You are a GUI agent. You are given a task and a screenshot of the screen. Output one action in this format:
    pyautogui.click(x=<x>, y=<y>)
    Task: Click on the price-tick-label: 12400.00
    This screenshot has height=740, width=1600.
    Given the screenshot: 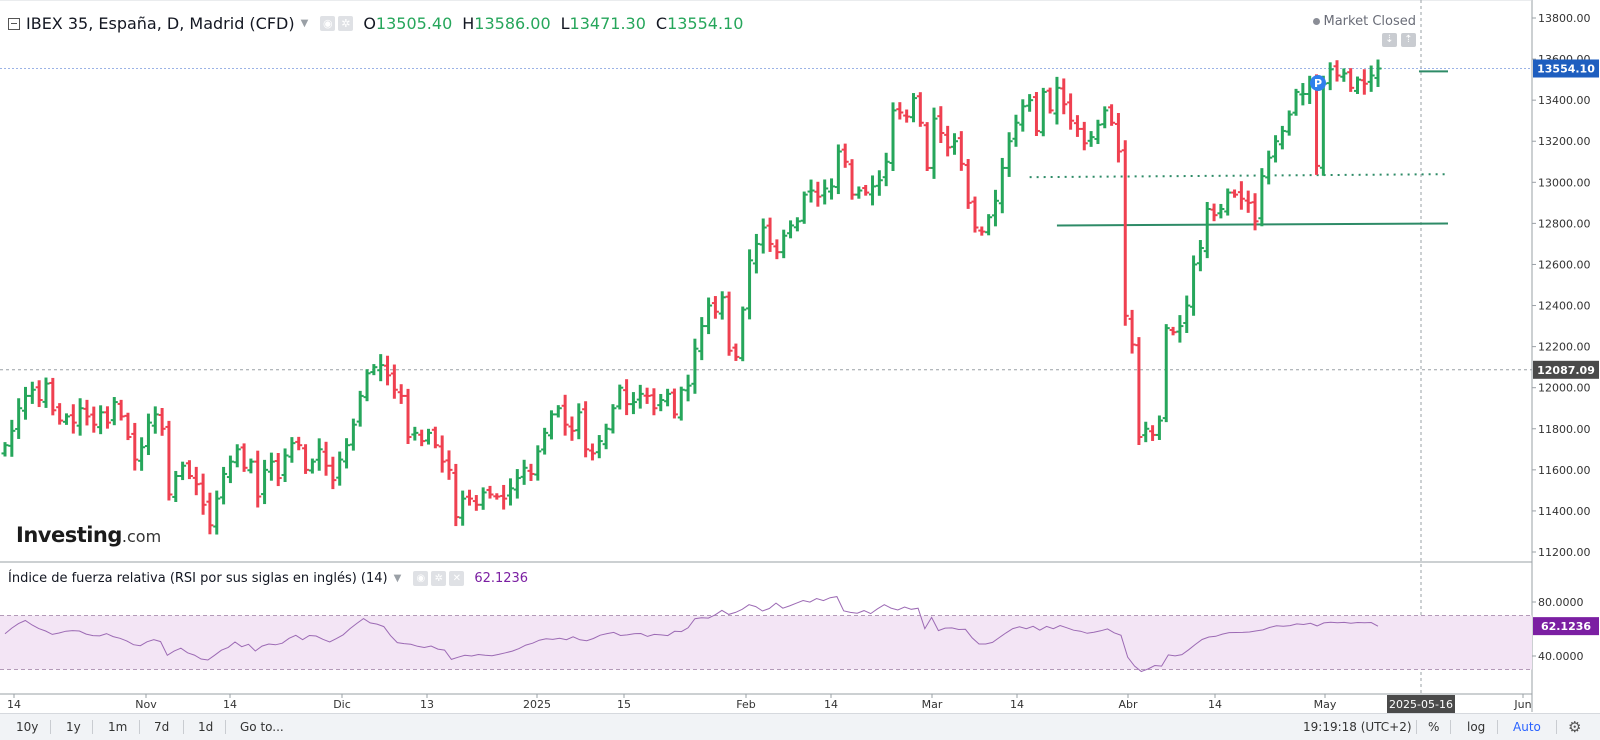 What is the action you would take?
    pyautogui.click(x=1564, y=306)
    